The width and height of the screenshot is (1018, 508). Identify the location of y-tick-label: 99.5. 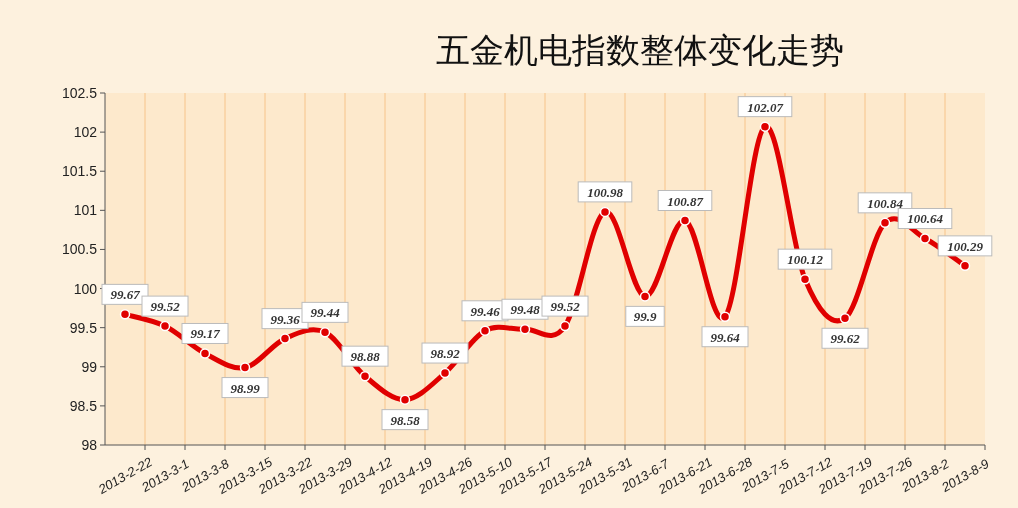
(83, 327).